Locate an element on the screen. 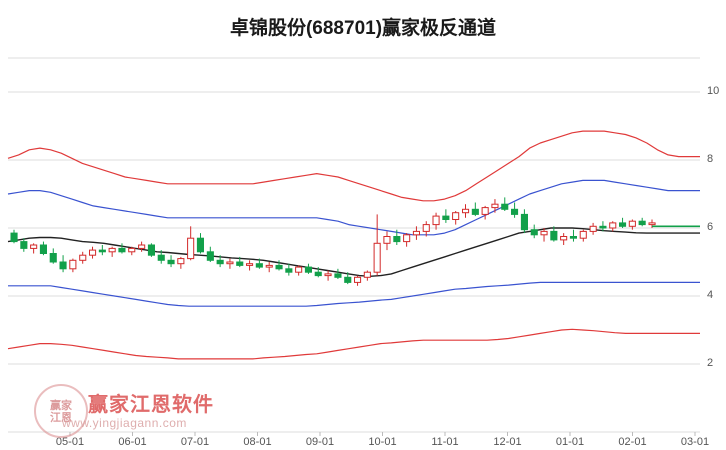 The height and width of the screenshot is (450, 726). x-axis-tick-label: 05-01 is located at coordinates (70, 442).